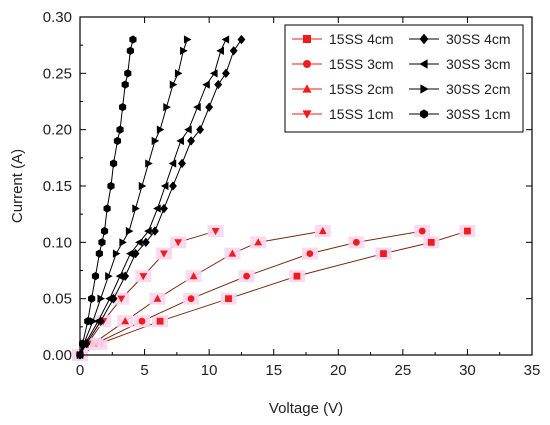  I want to click on legend-label: 15SS 1cm, so click(361, 114).